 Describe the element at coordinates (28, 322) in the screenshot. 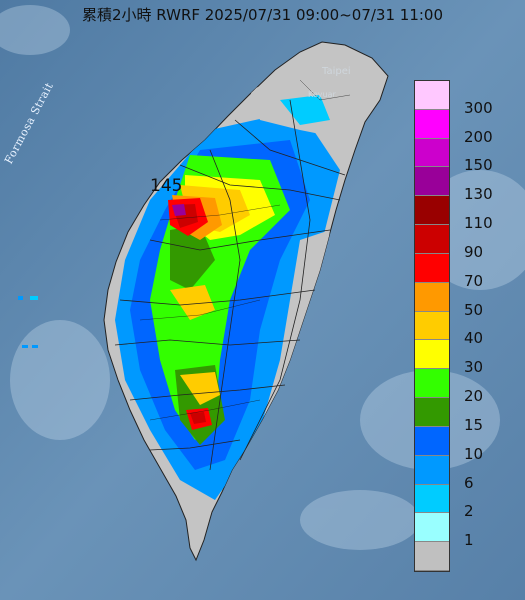

I see `penghu-islands` at that location.